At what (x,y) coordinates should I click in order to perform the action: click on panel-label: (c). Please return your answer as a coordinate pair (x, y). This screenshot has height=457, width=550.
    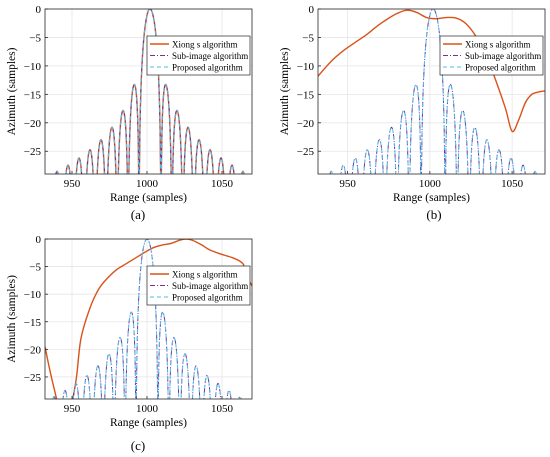
    Looking at the image, I should click on (138, 445).